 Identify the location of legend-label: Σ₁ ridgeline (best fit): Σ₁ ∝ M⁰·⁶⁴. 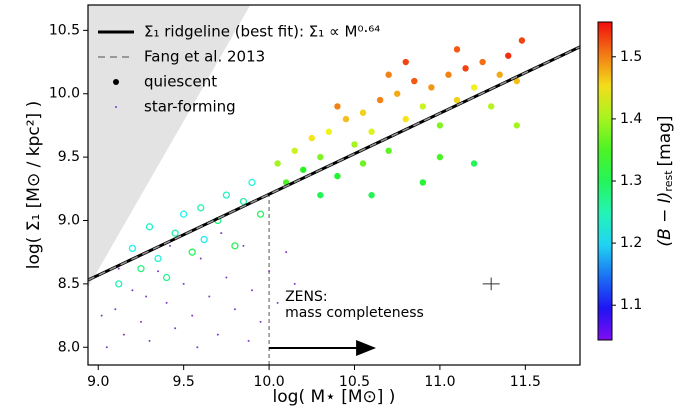
(262, 32).